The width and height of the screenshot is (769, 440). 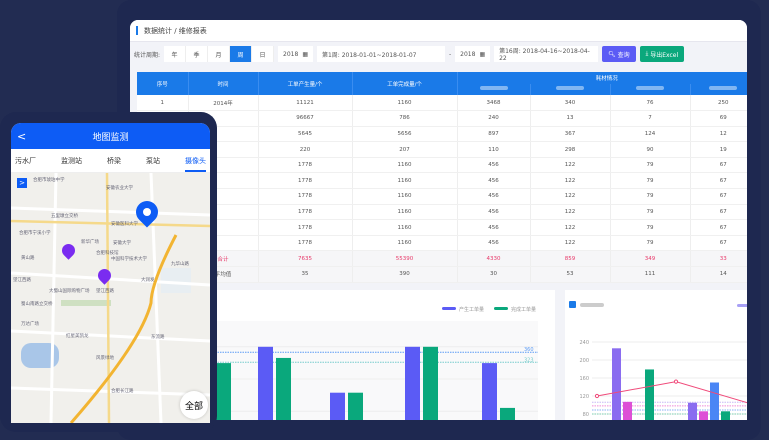 What do you see at coordinates (374, 363) in the screenshot?
I see `work-order-chart-svg: 产生工单量 完成工单量 360 323` at bounding box center [374, 363].